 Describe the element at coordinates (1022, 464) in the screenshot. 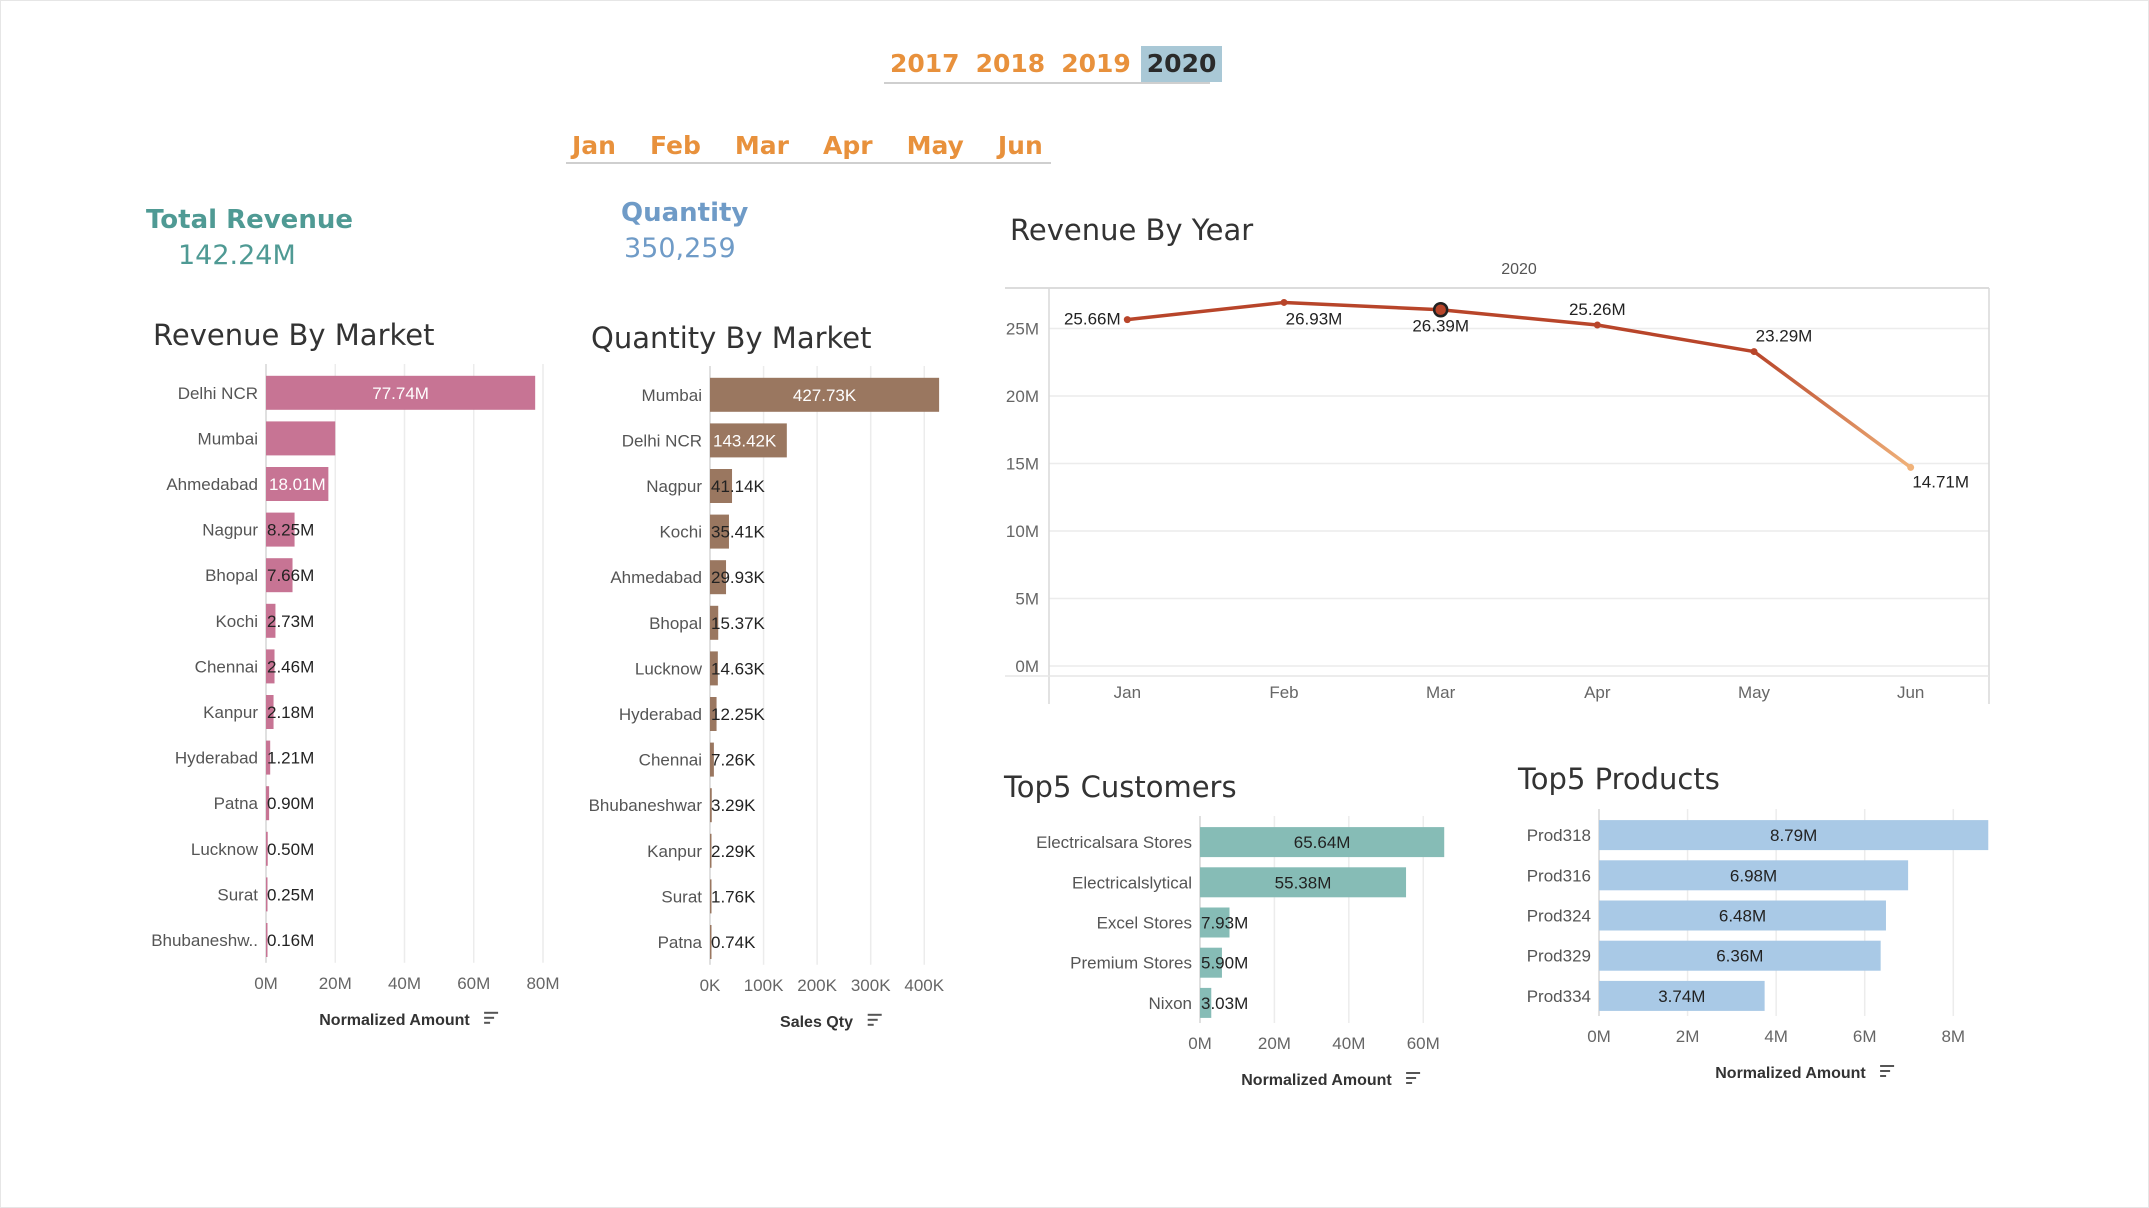

I see `revenue-by-year-y-tick-label: 15M` at that location.